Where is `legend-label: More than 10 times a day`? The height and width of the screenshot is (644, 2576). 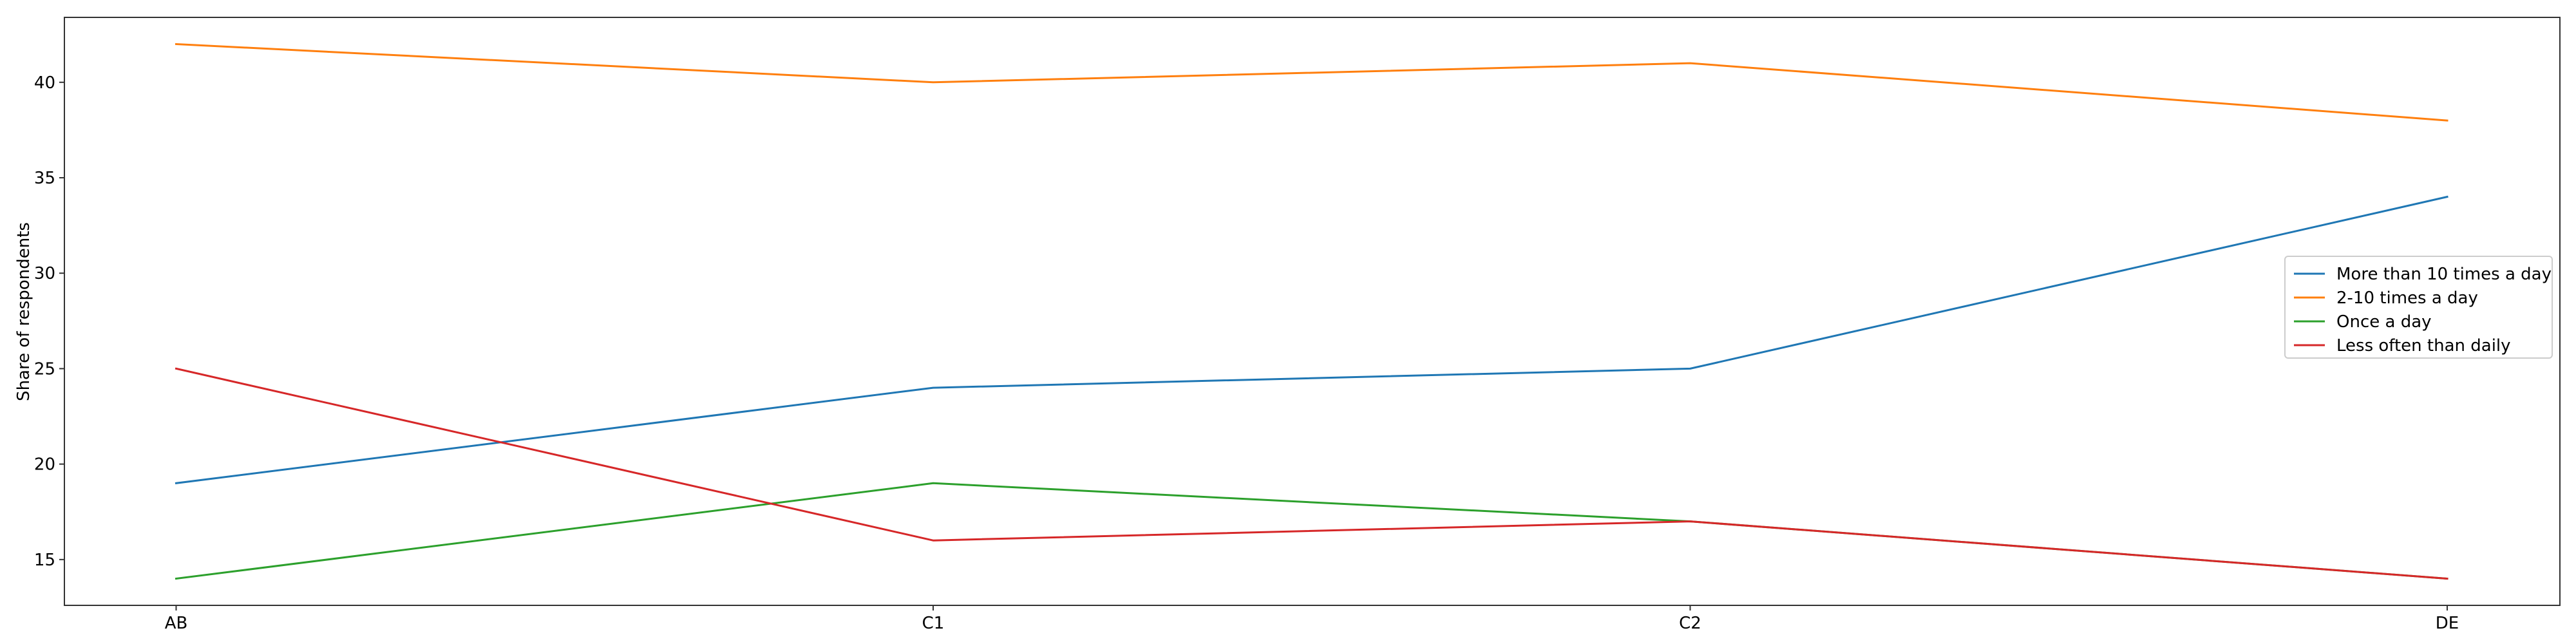
legend-label: More than 10 times a day is located at coordinates (2444, 274).